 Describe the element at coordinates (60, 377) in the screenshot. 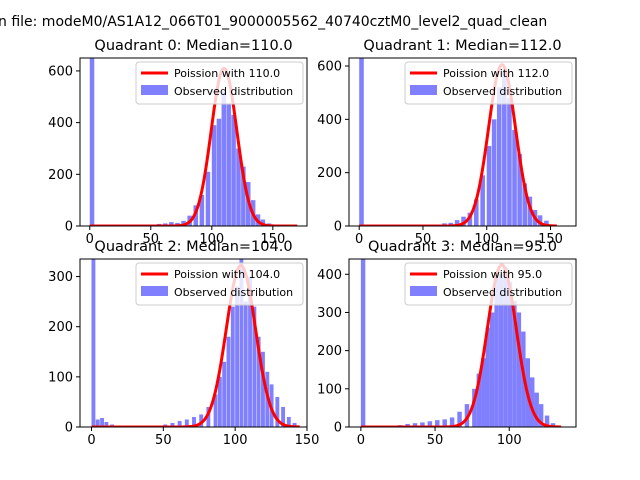

I see `y-tick-label: 100` at that location.